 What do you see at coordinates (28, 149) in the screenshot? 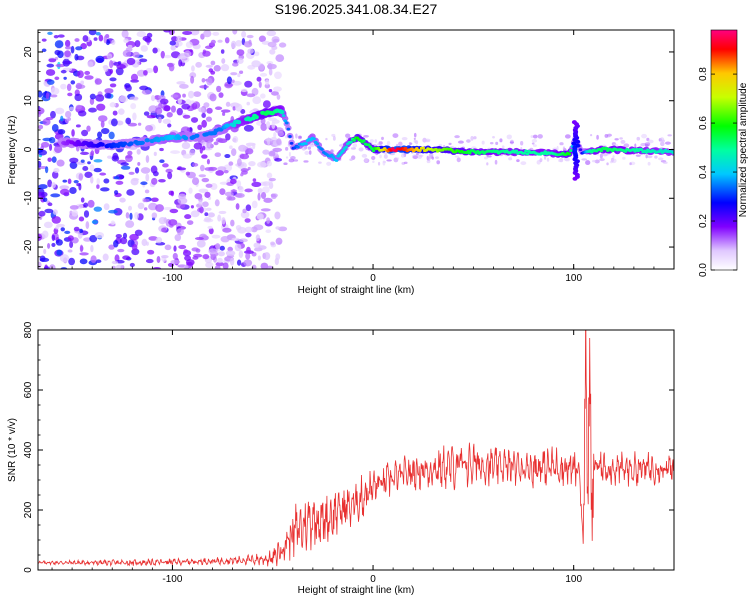
I see `spectrogram-y-tick-label: 0` at bounding box center [28, 149].